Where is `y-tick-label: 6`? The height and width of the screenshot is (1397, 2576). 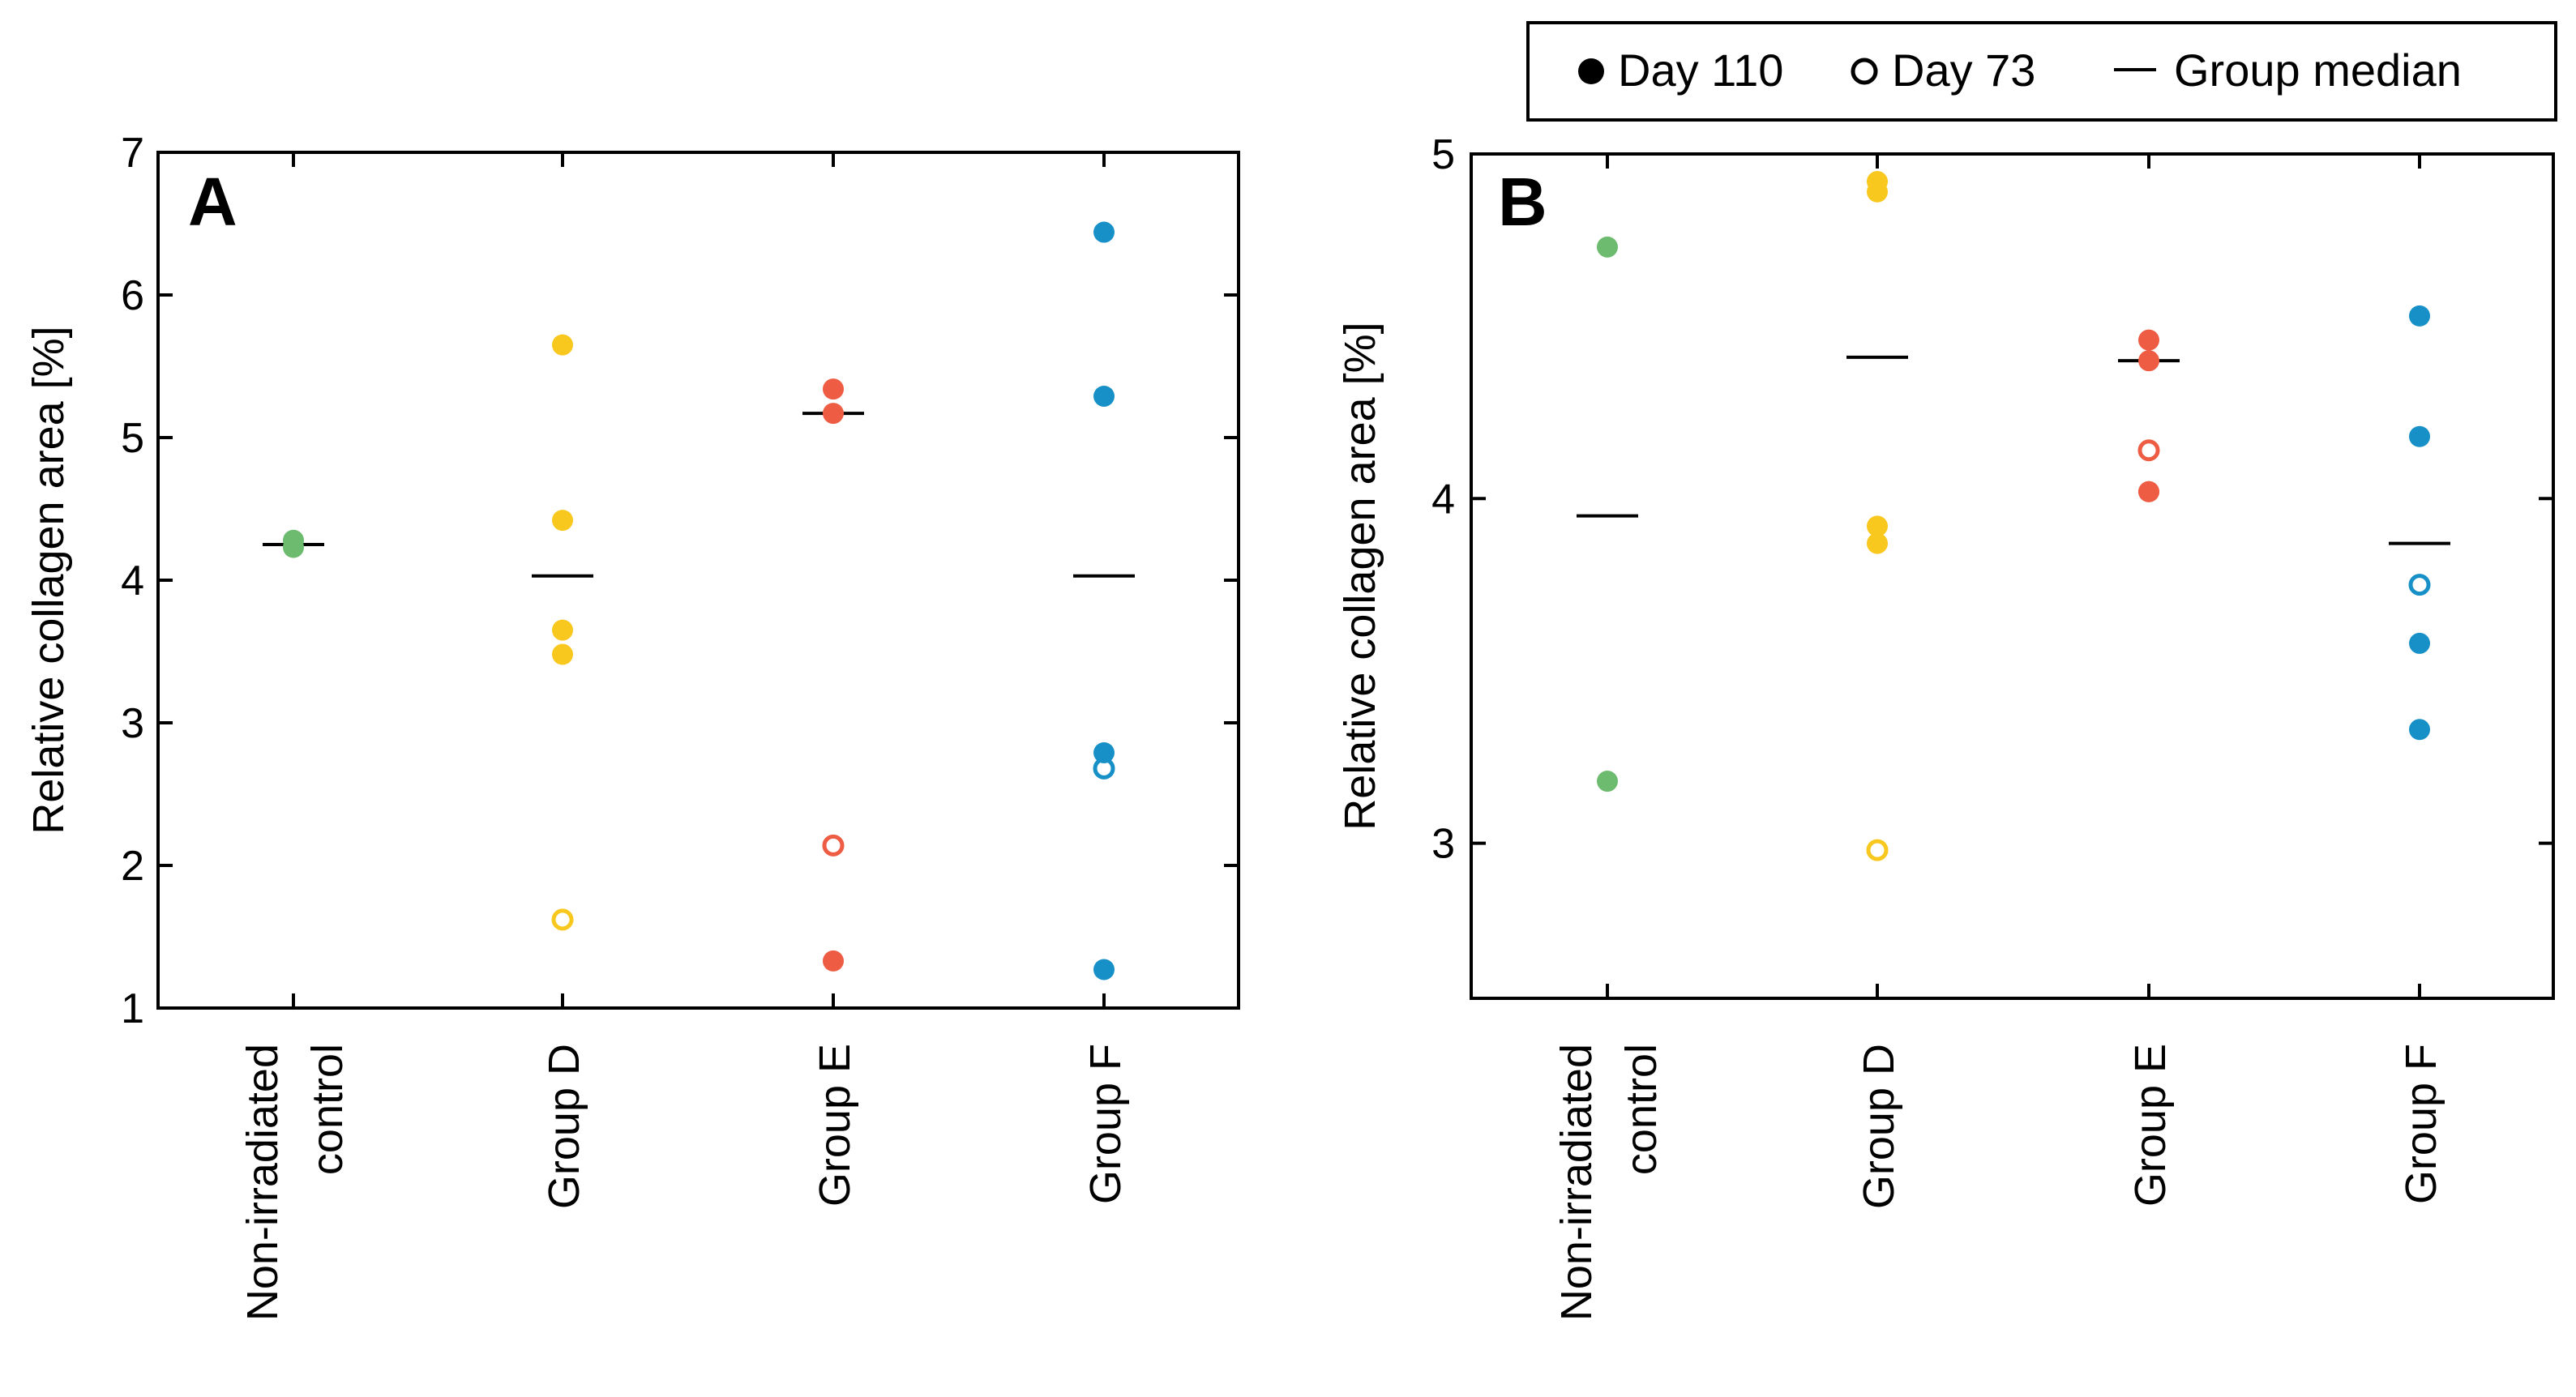
y-tick-label: 6 is located at coordinates (132, 295).